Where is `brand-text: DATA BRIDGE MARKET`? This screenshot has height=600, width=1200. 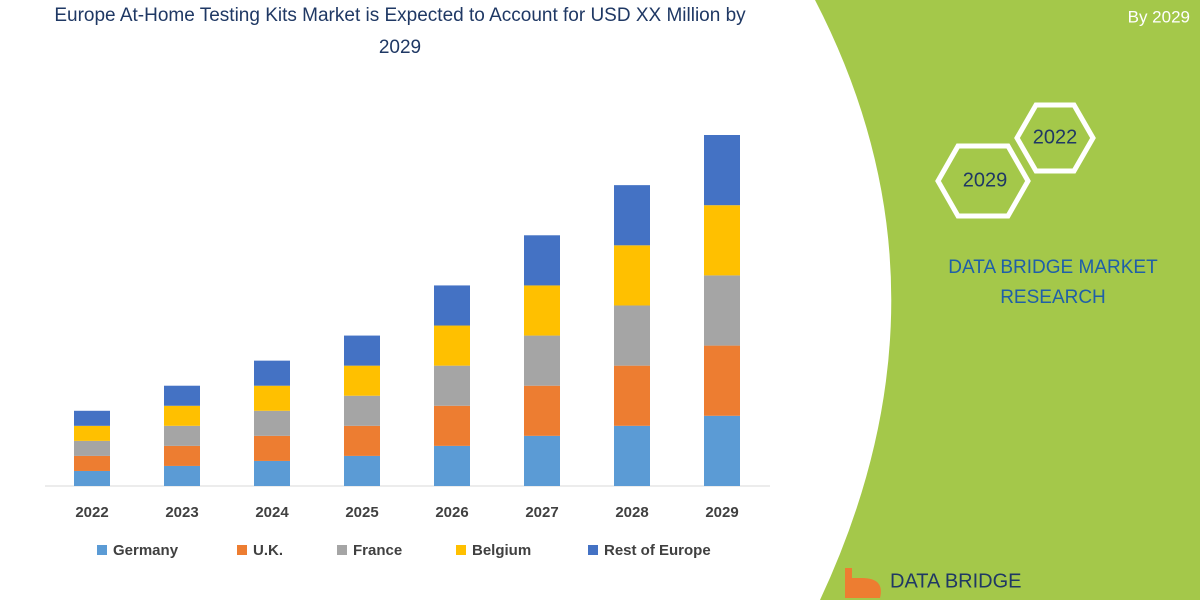
brand-text: DATA BRIDGE MARKET is located at coordinates (1053, 267).